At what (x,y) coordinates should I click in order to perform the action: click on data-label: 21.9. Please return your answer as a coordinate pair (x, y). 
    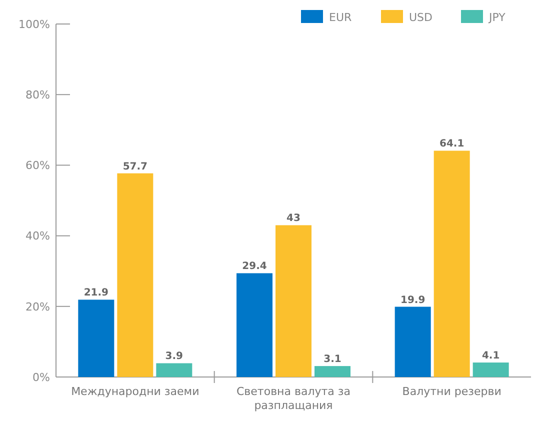
    Looking at the image, I should click on (96, 293).